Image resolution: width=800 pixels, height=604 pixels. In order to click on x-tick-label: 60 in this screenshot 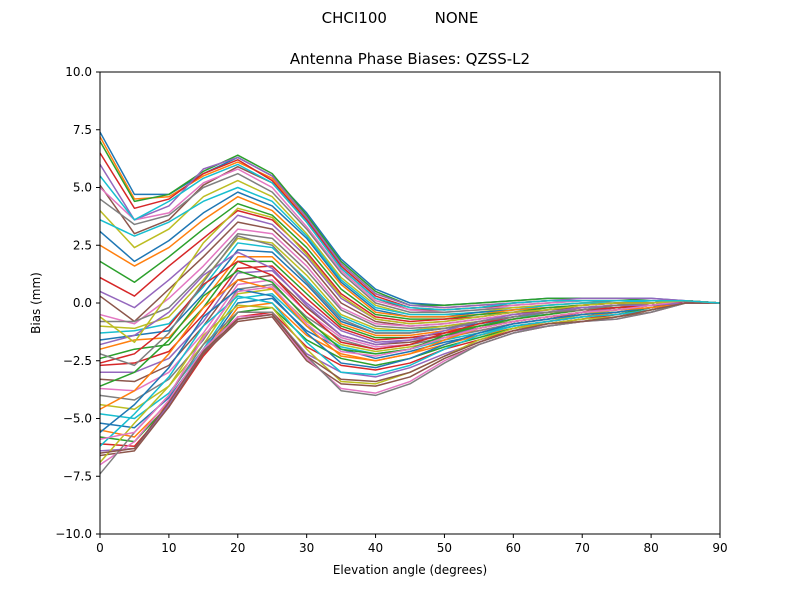, I will do `click(513, 548)`.